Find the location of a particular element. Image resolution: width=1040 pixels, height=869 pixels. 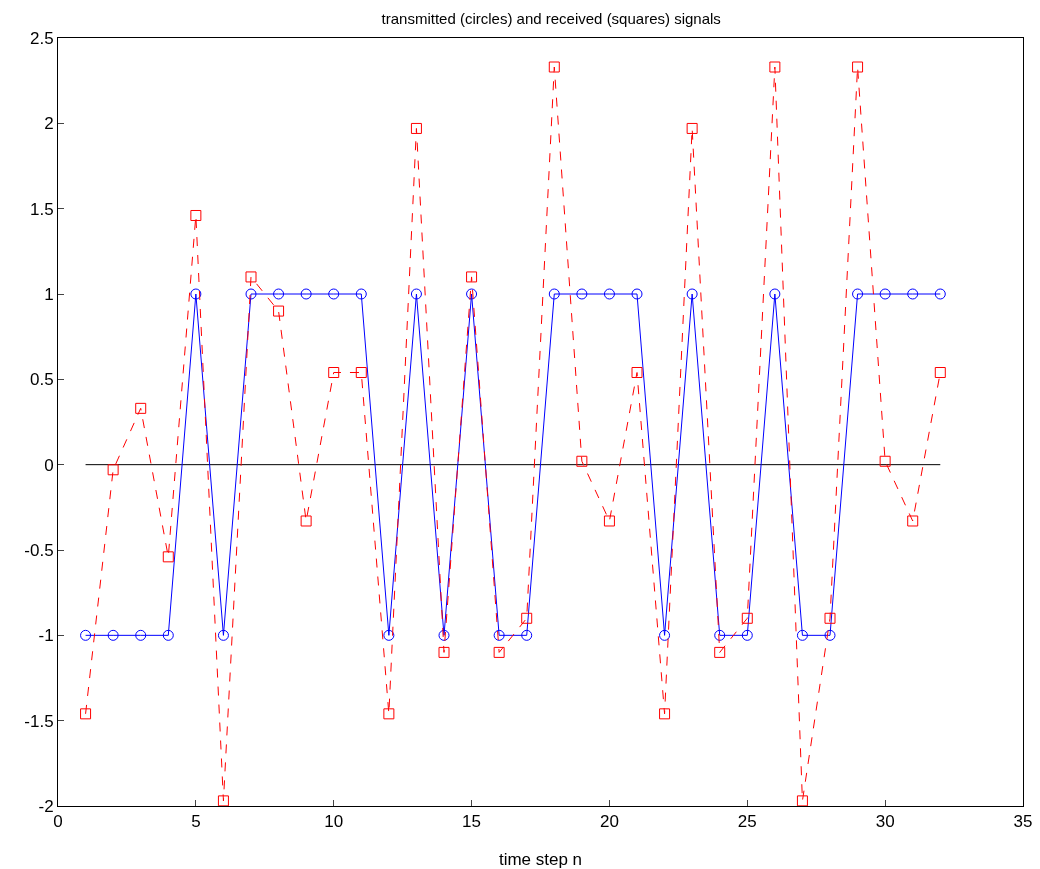

y-tick-label: 0 is located at coordinates (49, 465).